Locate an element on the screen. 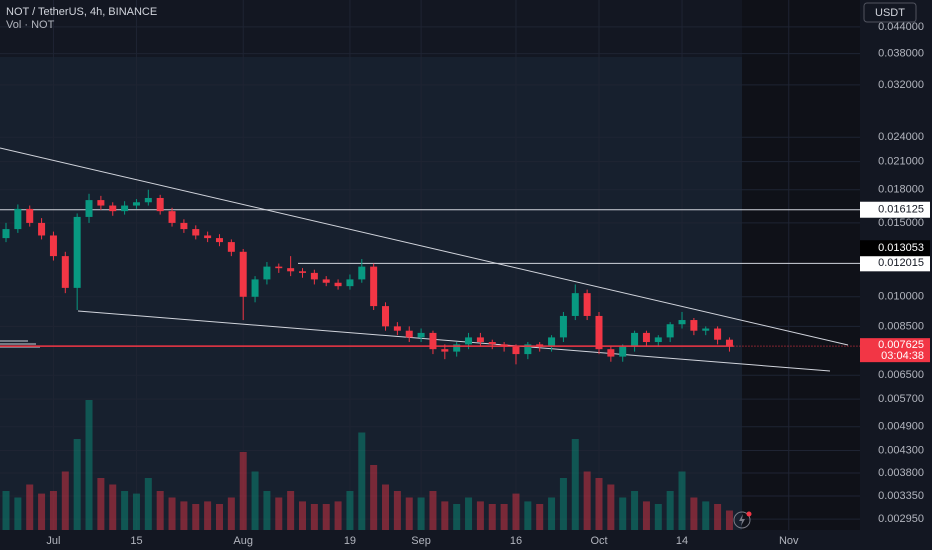 The image size is (932, 550). y-tick-label: 0.021000 is located at coordinates (901, 162).